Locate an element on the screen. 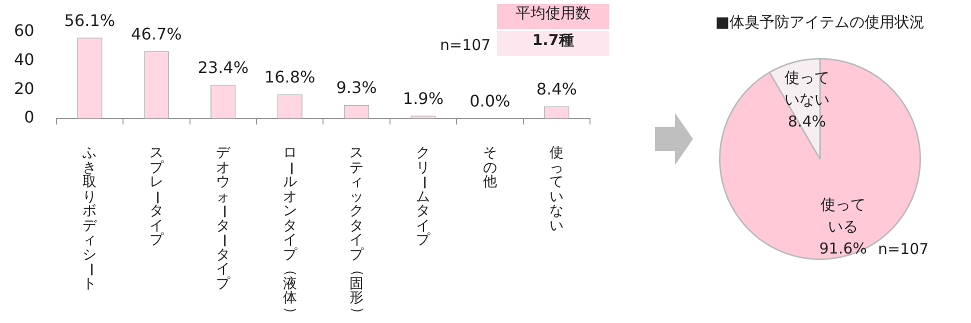  annotation: n=107 is located at coordinates (465, 45).